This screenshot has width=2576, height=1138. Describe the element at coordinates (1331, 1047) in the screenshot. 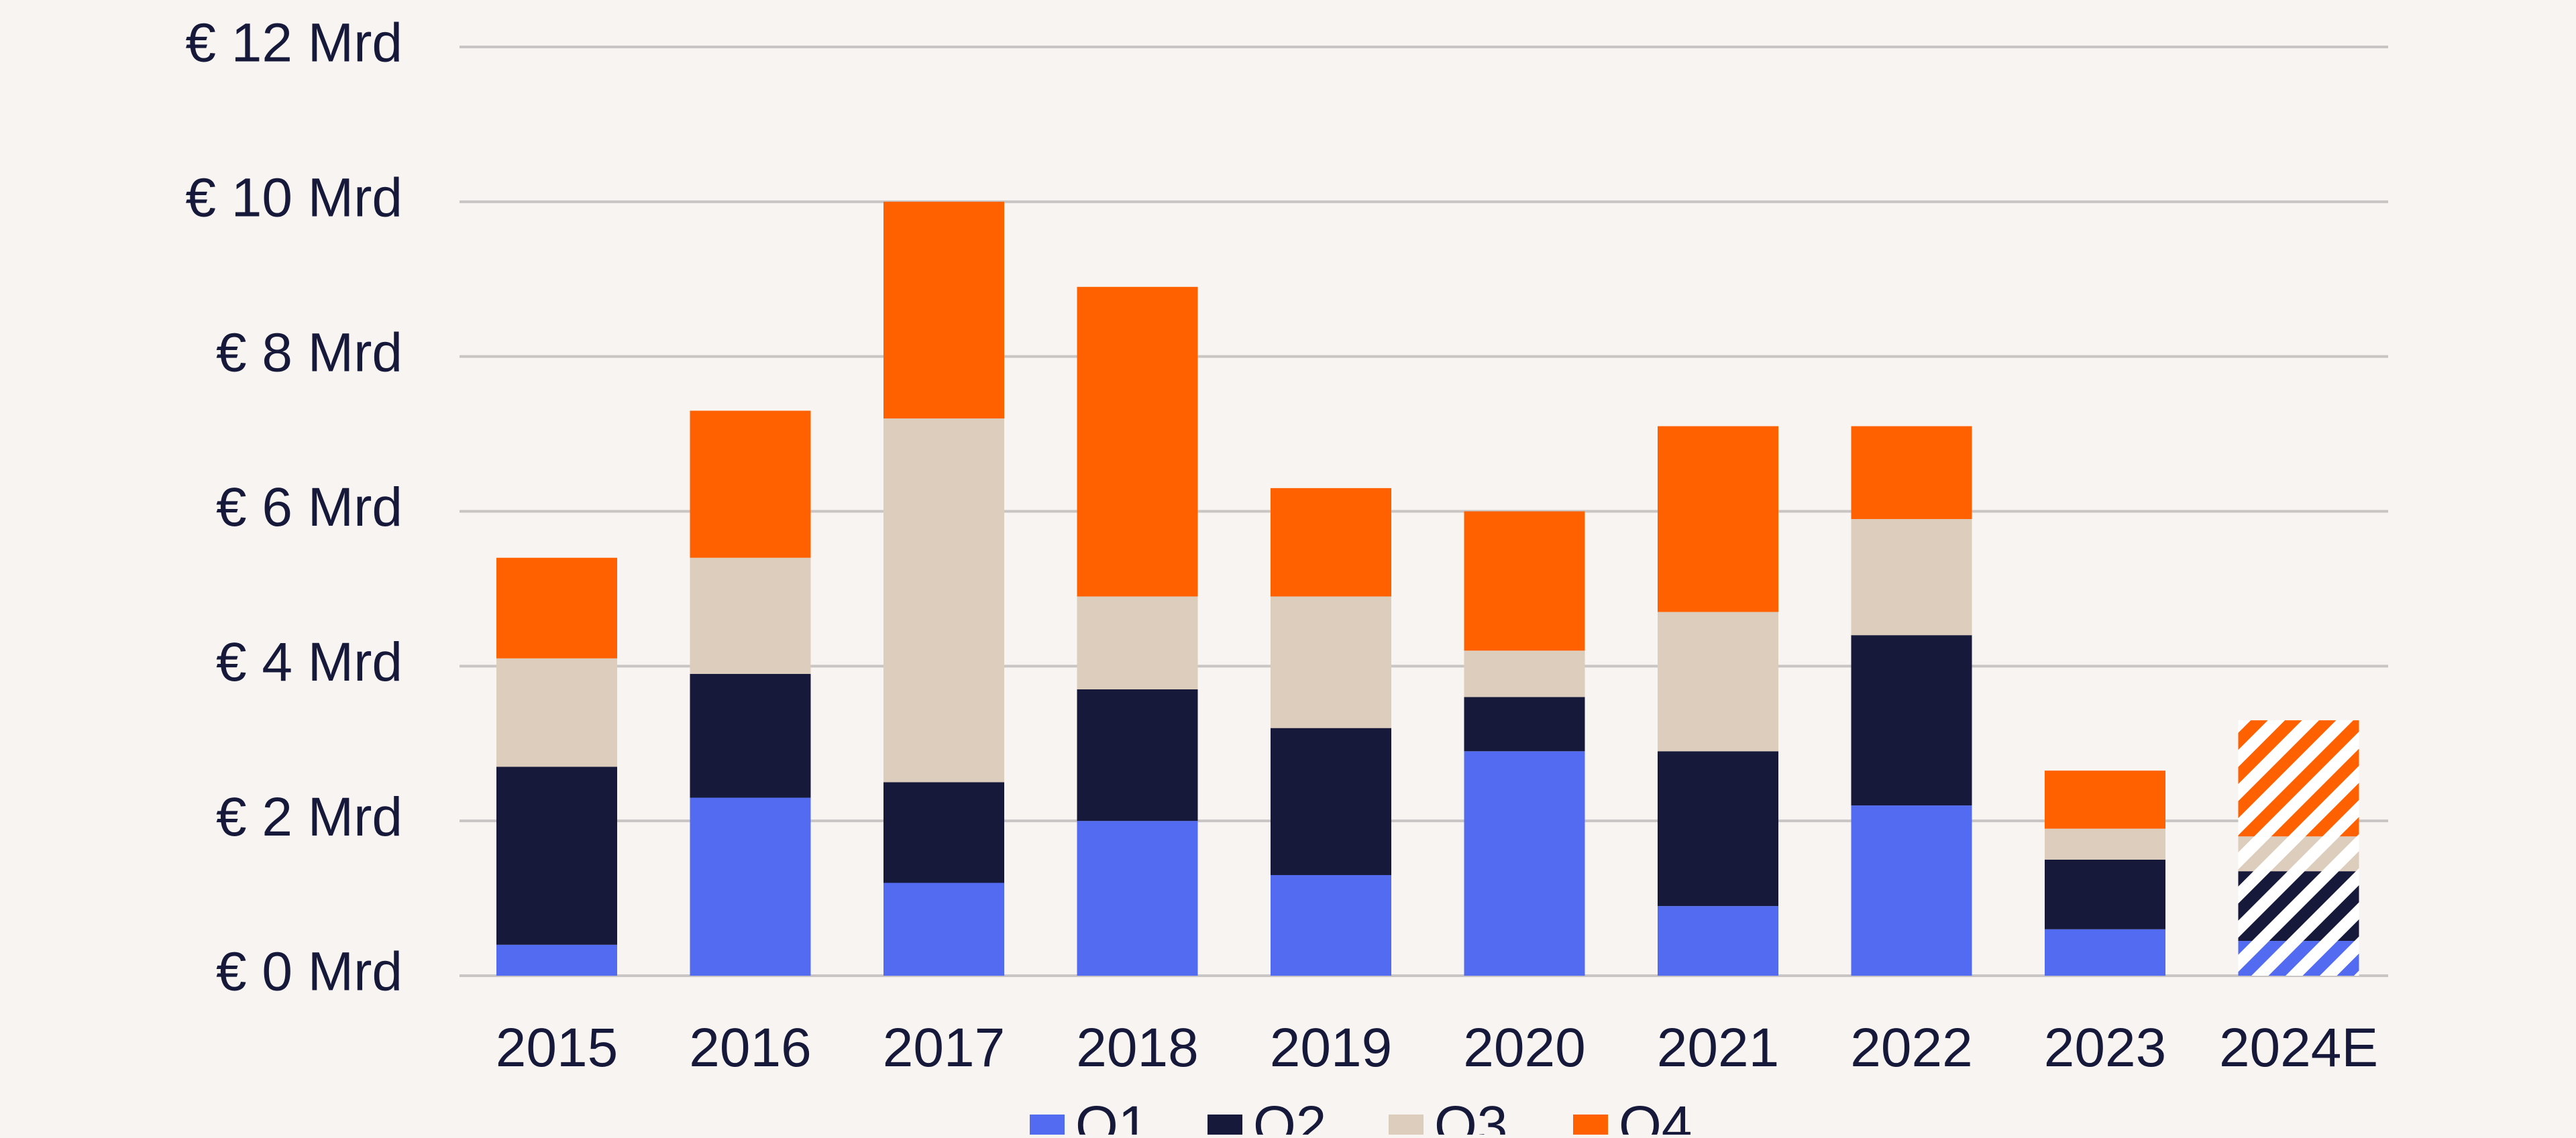

I see `x-tick-label: 2019` at that location.